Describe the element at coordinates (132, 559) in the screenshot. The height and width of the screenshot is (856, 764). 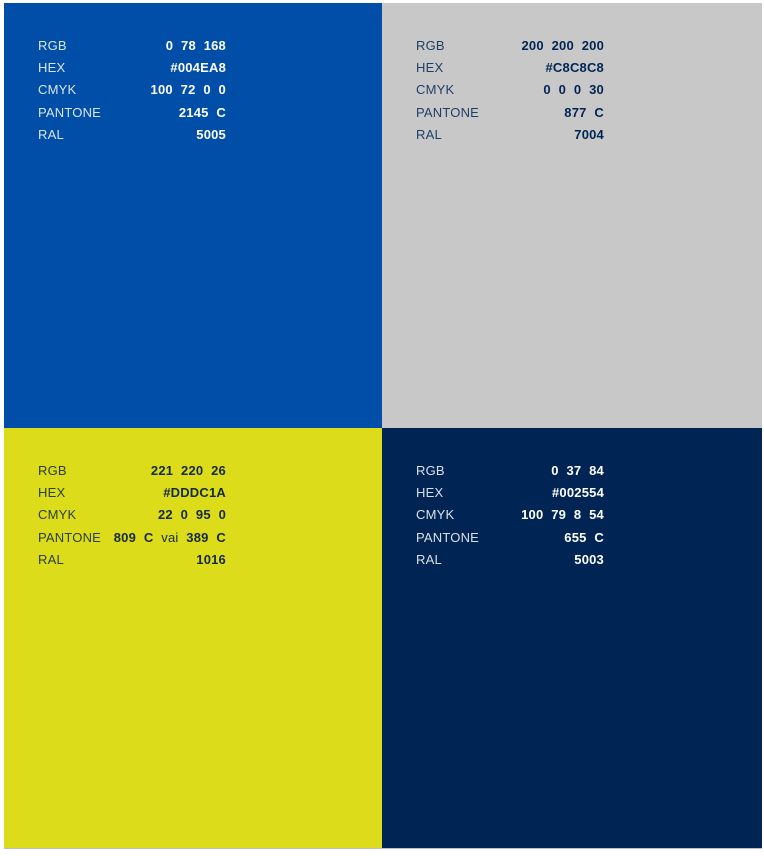
I see `spec-row-ral: RAL 1016` at that location.